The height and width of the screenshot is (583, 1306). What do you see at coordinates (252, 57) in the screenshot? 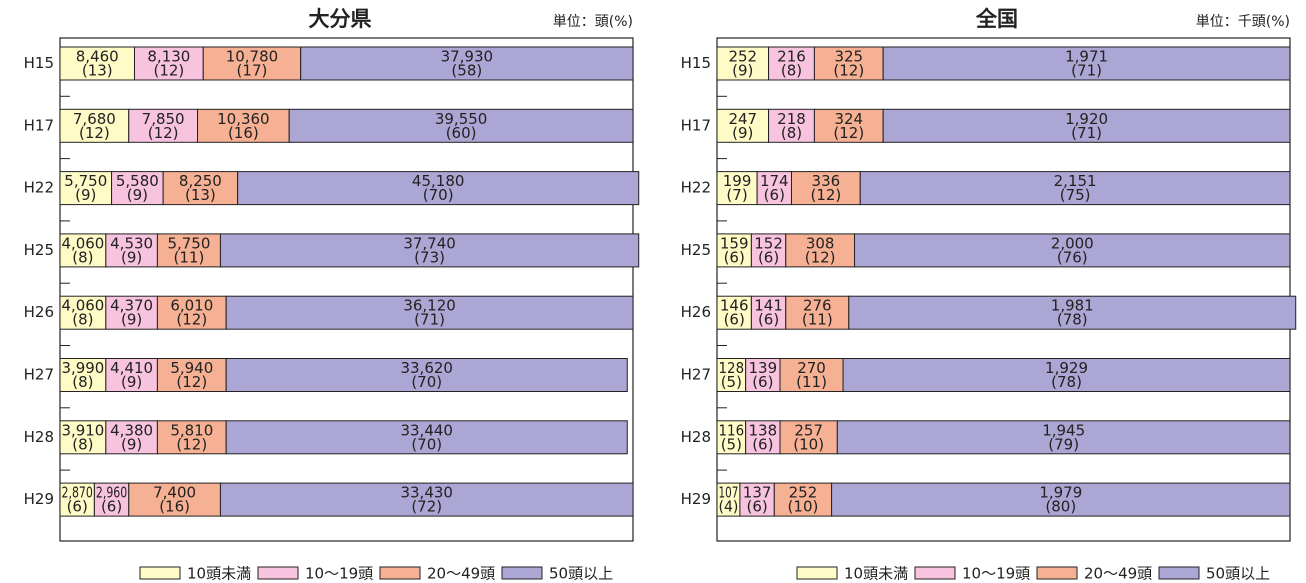
I see `count-label: 10,780` at bounding box center [252, 57].